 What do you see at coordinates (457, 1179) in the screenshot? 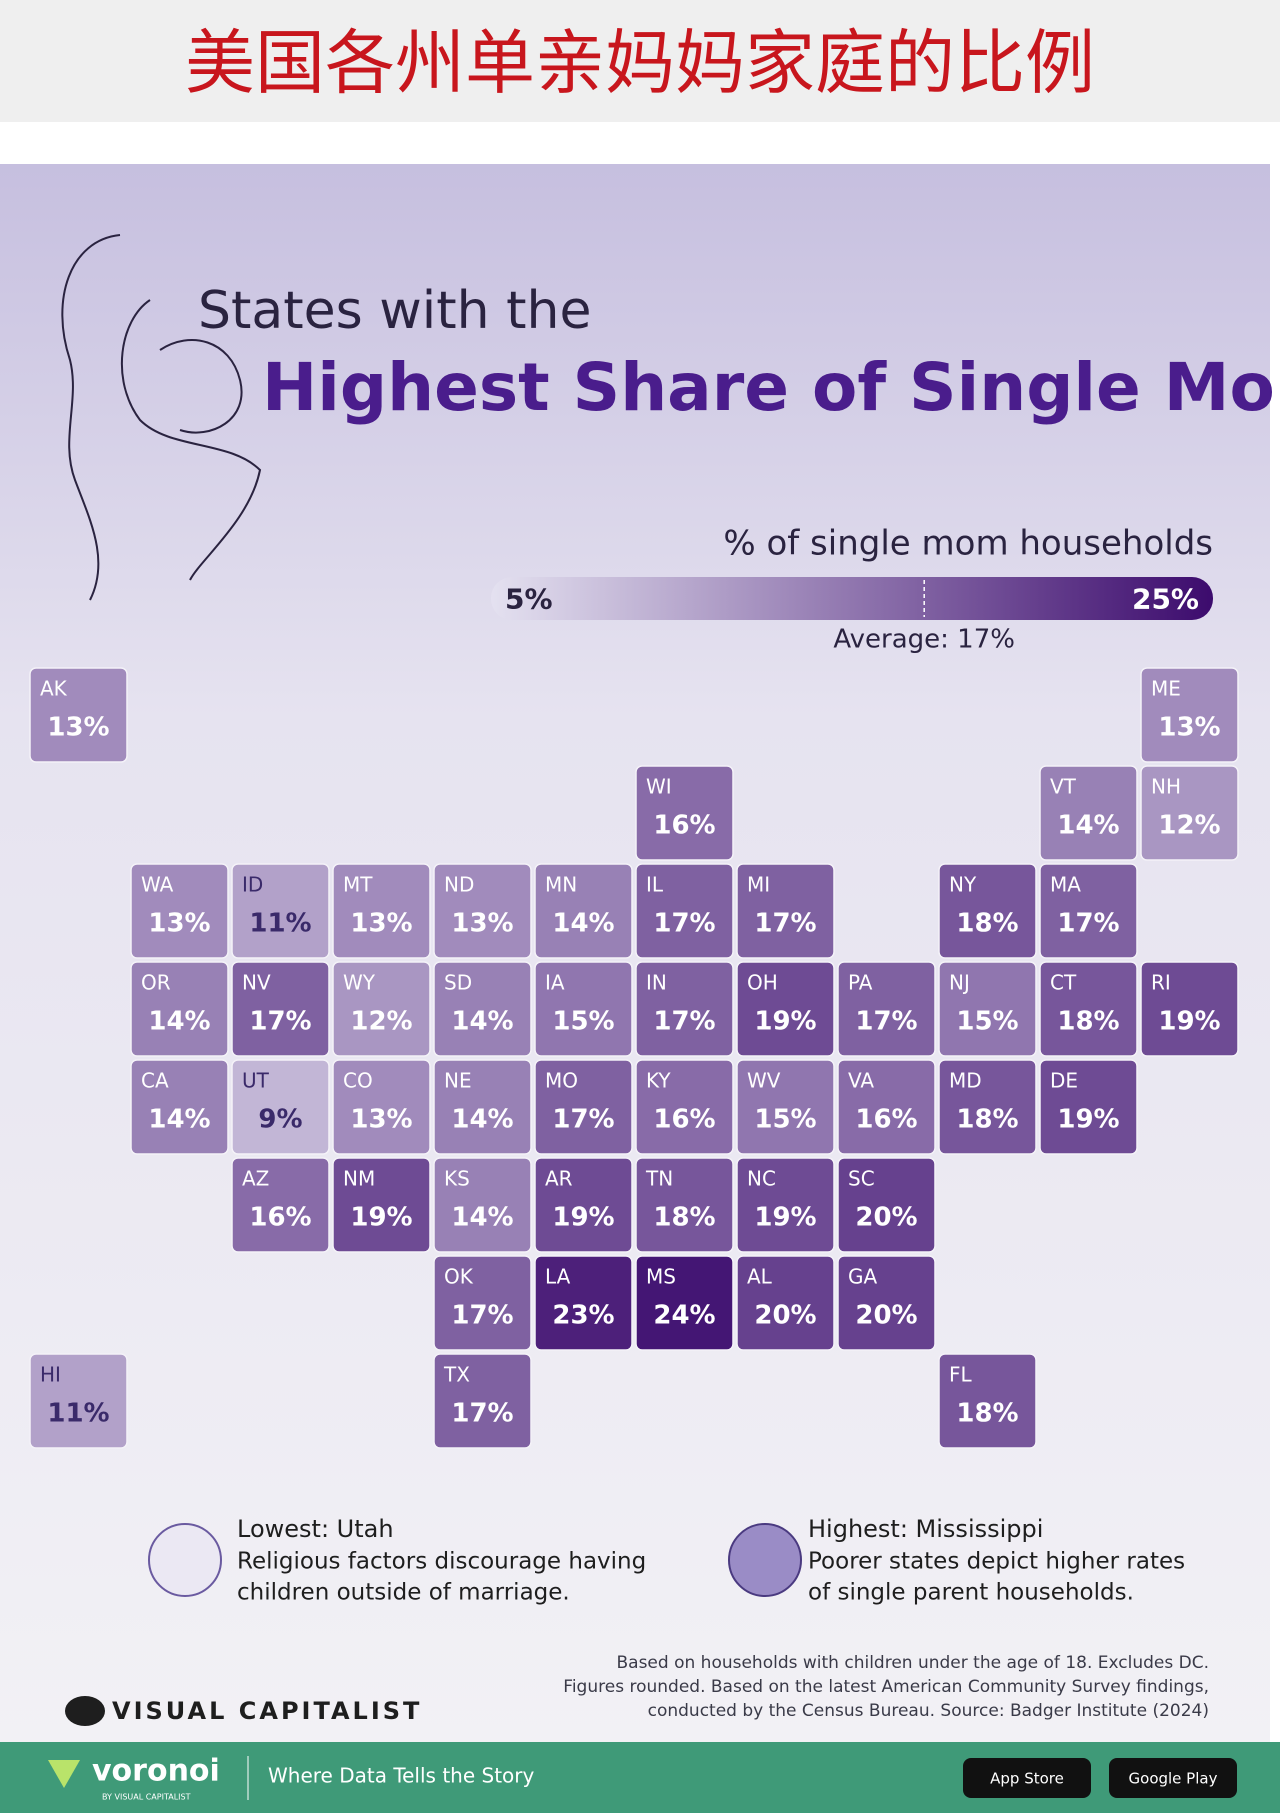
I see `state-abbr: KS` at bounding box center [457, 1179].